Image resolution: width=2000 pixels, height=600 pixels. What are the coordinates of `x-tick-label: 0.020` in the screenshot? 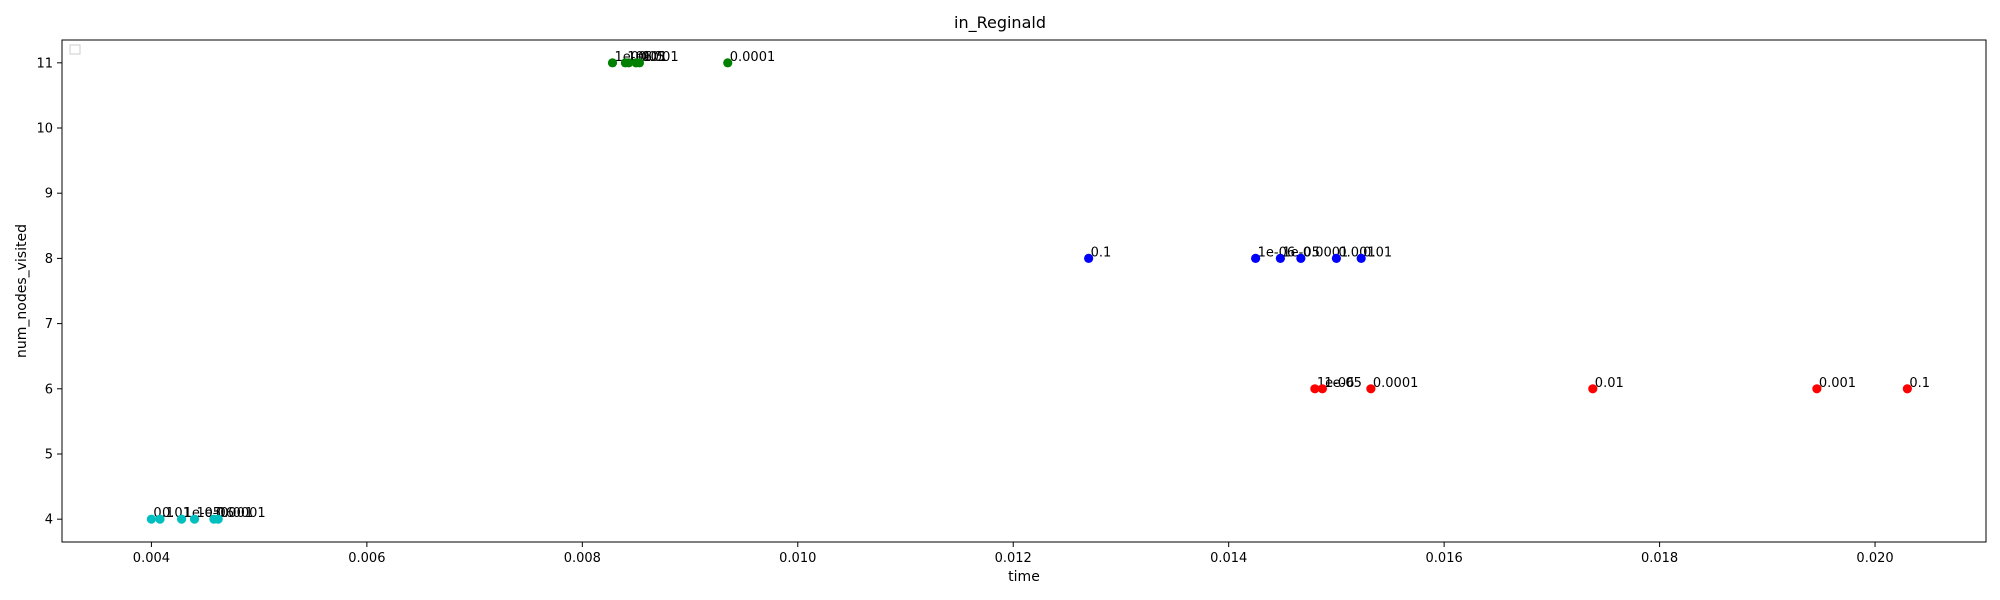 It's located at (1874, 558).